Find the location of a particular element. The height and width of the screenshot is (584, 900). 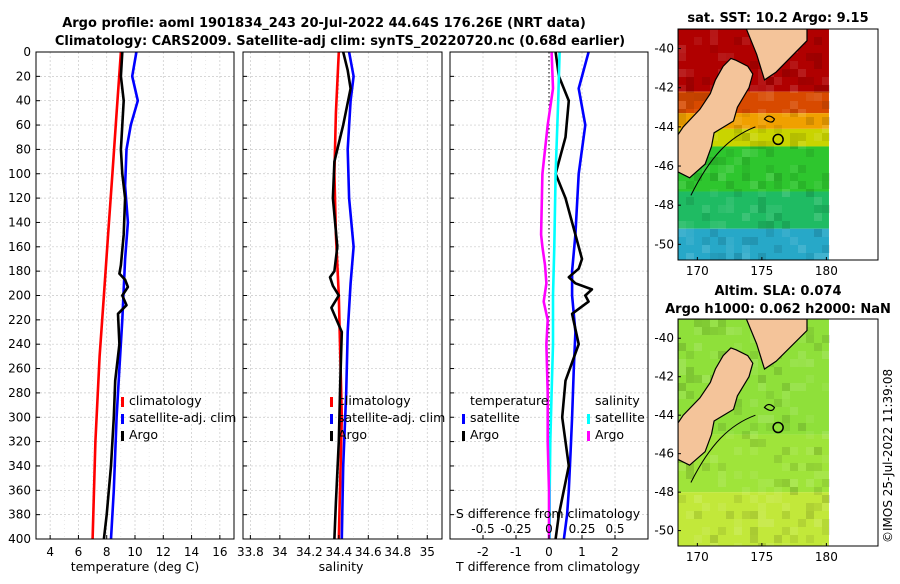

legend-t-argo-label: Argo is located at coordinates (484, 434).